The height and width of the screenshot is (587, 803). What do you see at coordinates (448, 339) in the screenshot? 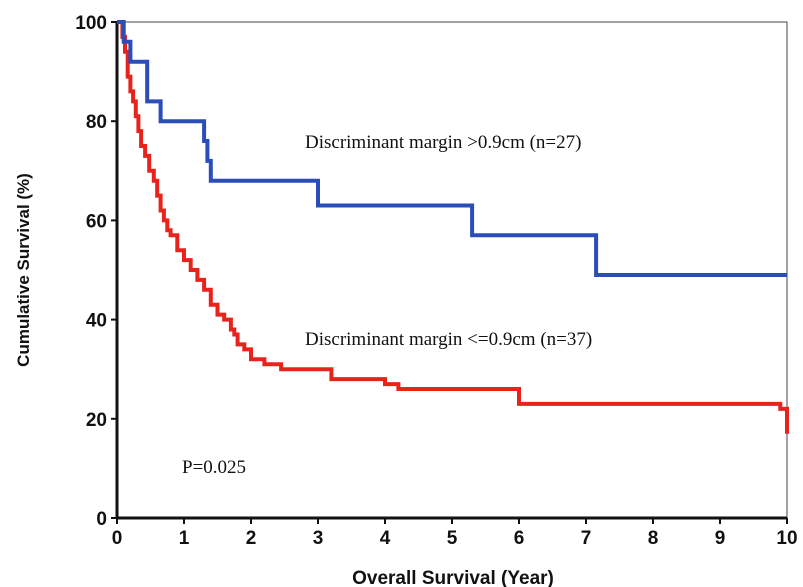
I see `annotation-group-low: Discriminant margin <=0.9cm (n=37)` at bounding box center [448, 339].